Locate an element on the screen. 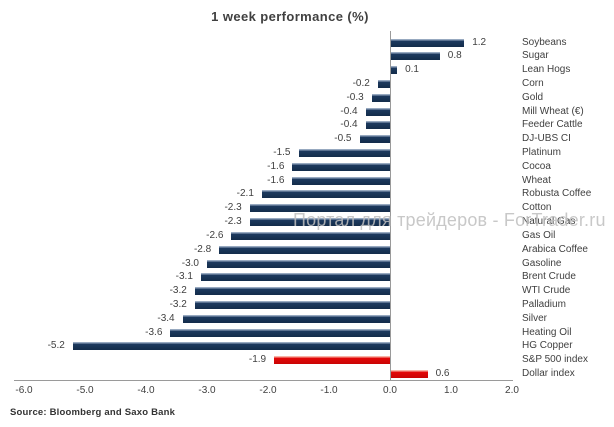 This screenshot has width=614, height=427. x-tick-label: -5.0 is located at coordinates (85, 390).